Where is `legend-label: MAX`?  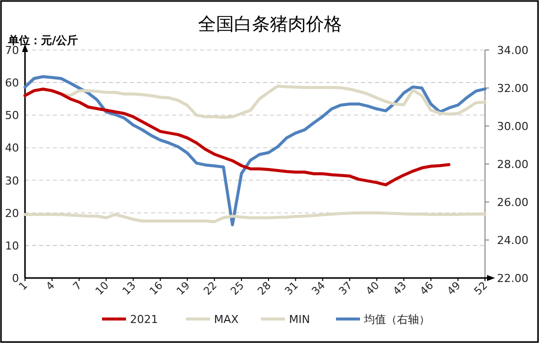
legend-label: MAX is located at coordinates (227, 319).